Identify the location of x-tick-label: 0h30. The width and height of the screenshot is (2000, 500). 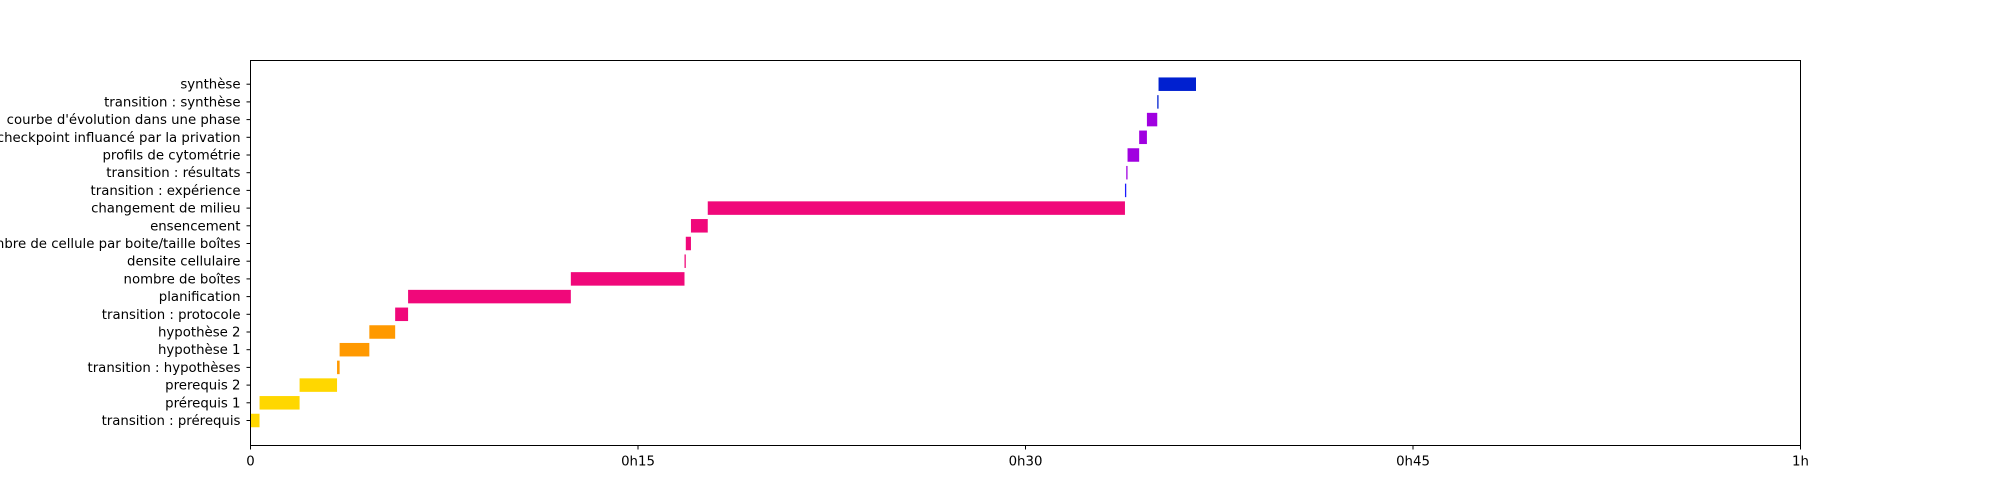
(1026, 462).